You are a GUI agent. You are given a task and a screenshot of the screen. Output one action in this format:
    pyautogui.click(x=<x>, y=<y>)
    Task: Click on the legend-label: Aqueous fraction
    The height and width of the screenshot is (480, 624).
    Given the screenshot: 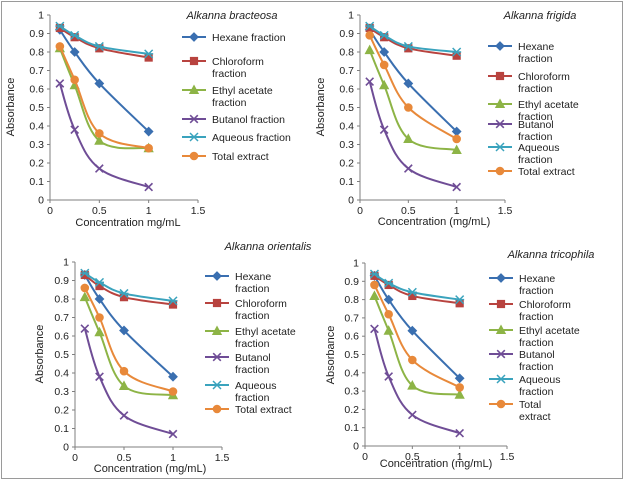 What is the action you would take?
    pyautogui.click(x=539, y=386)
    